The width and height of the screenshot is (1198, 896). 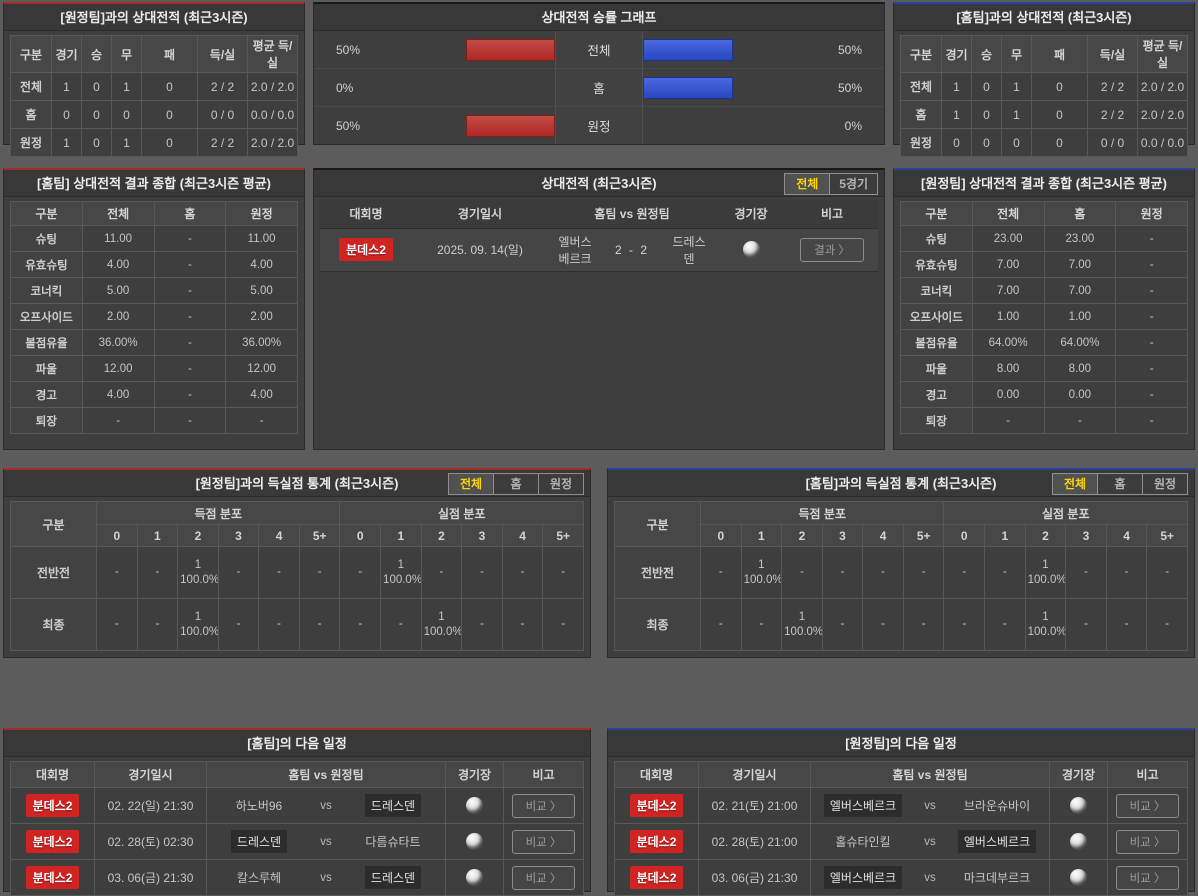 I want to click on cell-away: 5.00, so click(x=261, y=290).